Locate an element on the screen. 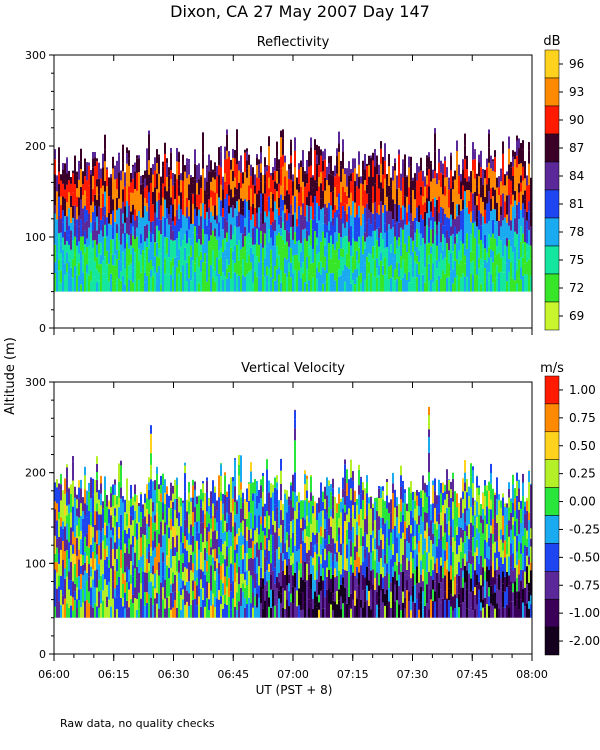 The image size is (600, 750). colorbar-tick-label: 75 is located at coordinates (576, 260).